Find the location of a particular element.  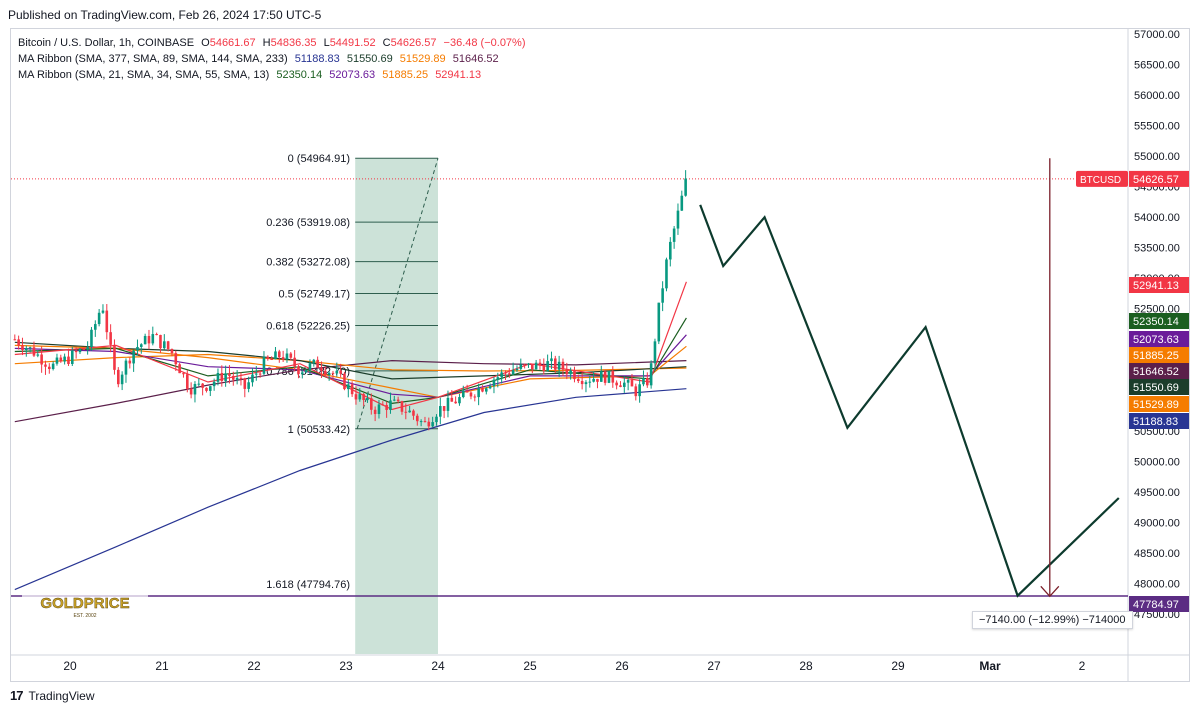

ribbon1-value-3: 51529.89 is located at coordinates (422, 59).